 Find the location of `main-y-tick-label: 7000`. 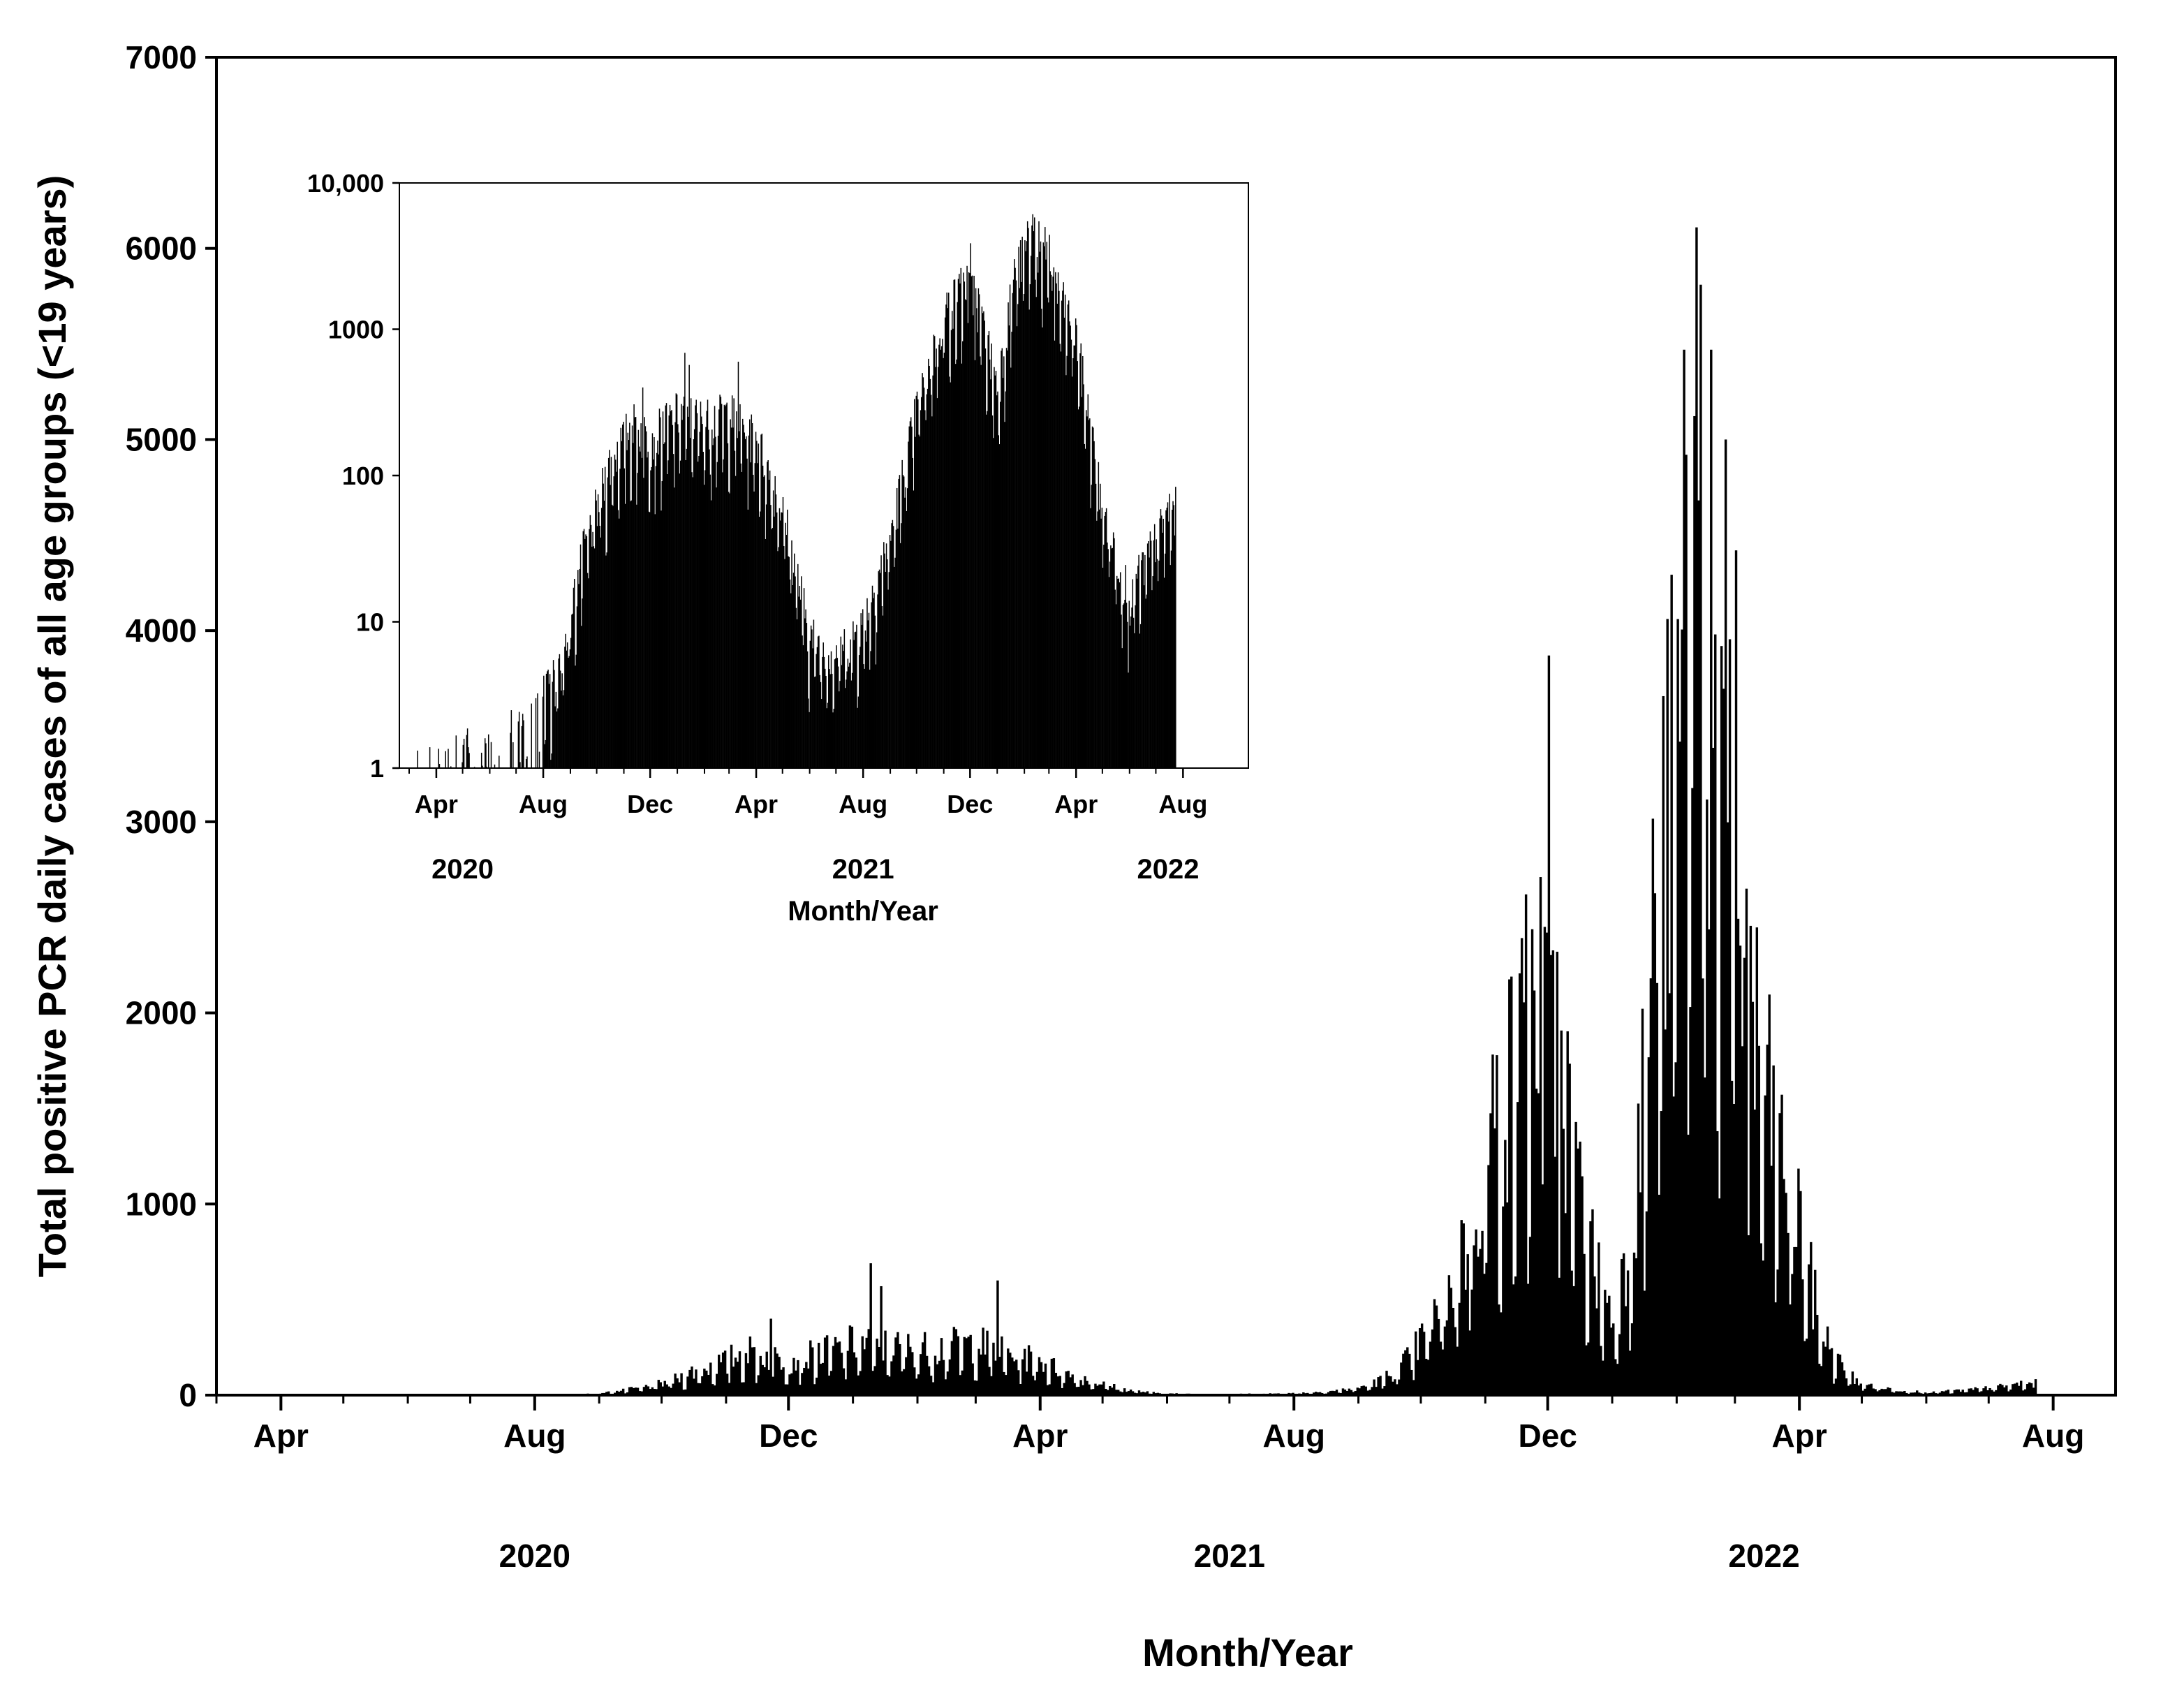

main-y-tick-label: 7000 is located at coordinates (161, 57).